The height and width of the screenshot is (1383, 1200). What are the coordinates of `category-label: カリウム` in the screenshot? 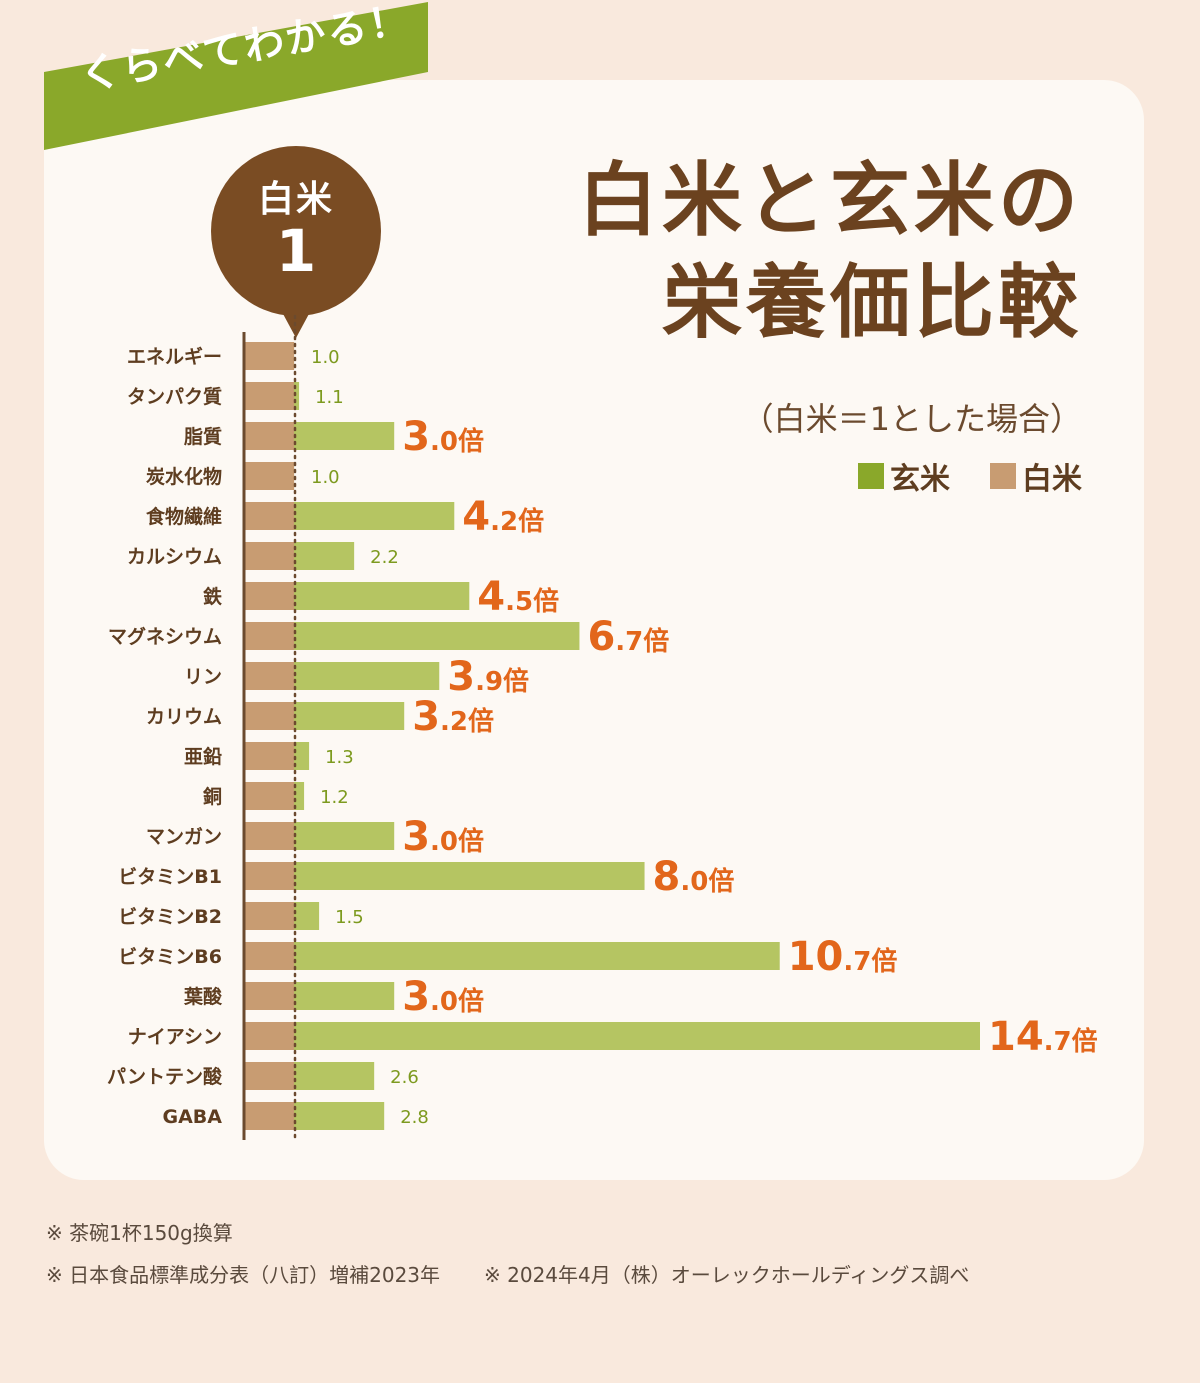 It's located at (184, 717).